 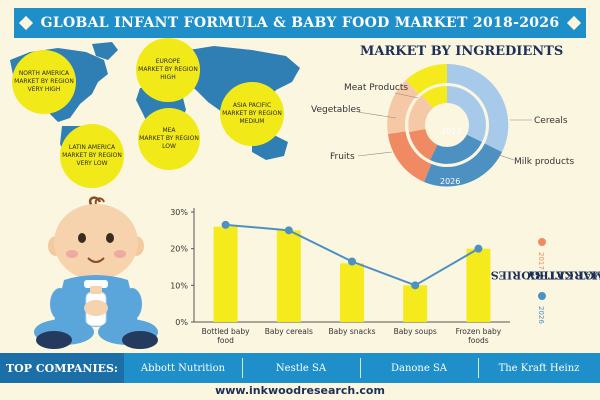 I want to click on ingredient-label-vegetables: Vegetables, so click(x=336, y=110).